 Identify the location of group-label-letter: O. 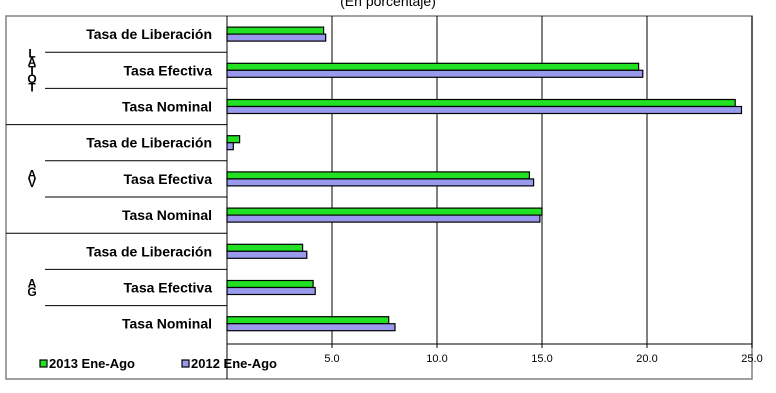
(31, 79).